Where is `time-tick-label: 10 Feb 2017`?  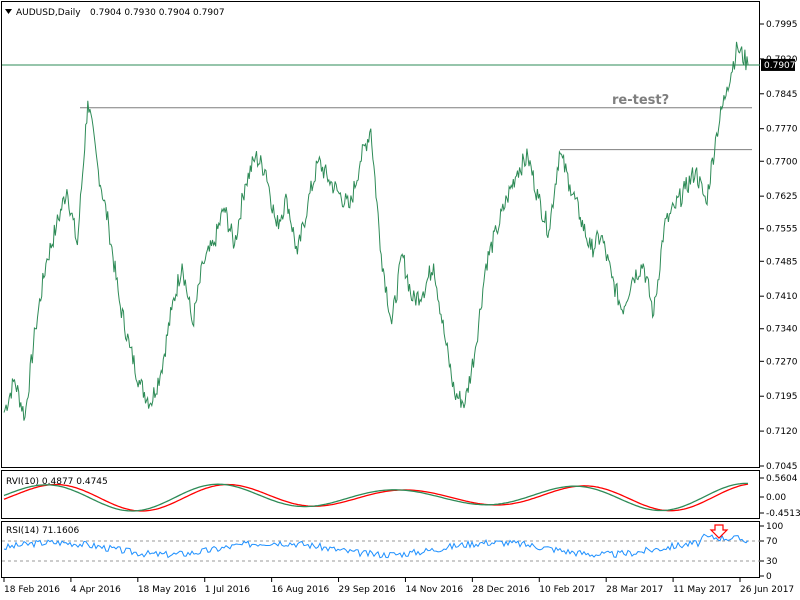
time-tick-label: 10 Feb 2017 is located at coordinates (567, 590).